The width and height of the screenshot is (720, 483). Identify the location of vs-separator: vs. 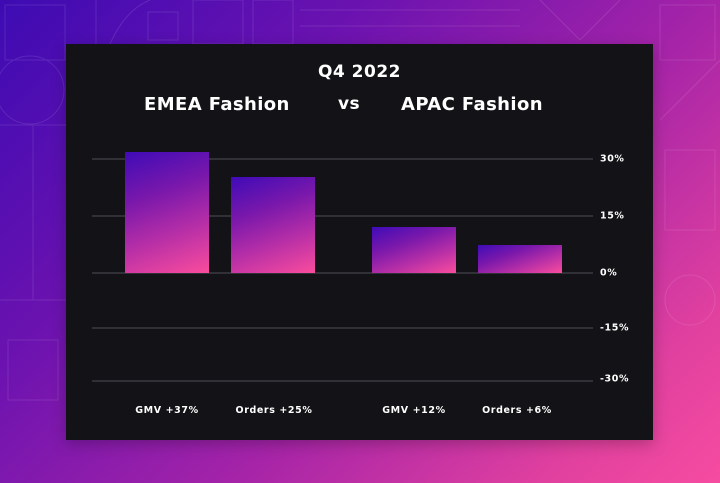
(349, 104).